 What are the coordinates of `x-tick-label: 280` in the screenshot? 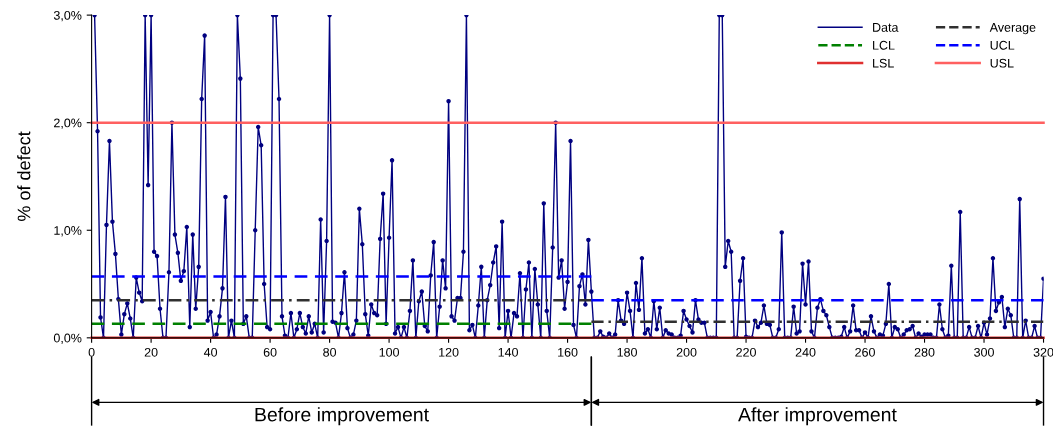 It's located at (924, 352).